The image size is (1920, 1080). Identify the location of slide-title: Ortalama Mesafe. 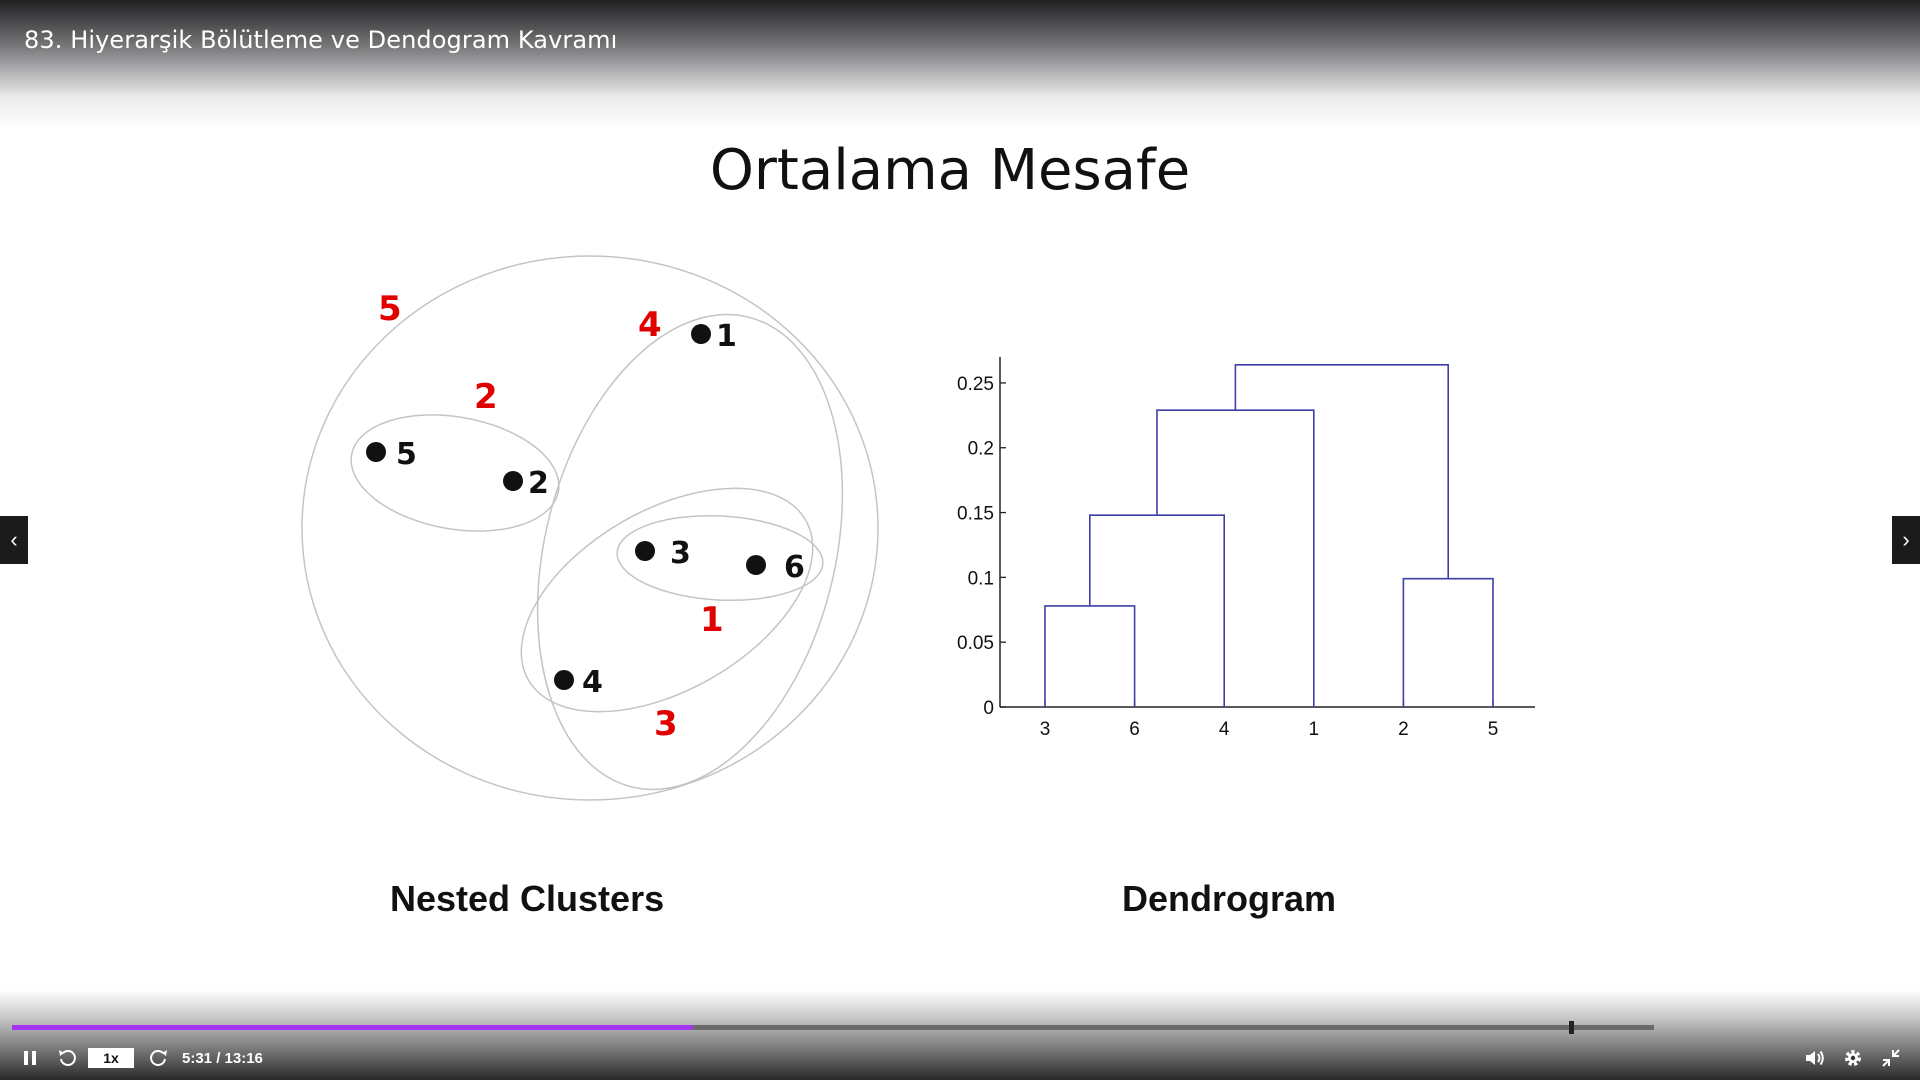
(950, 170).